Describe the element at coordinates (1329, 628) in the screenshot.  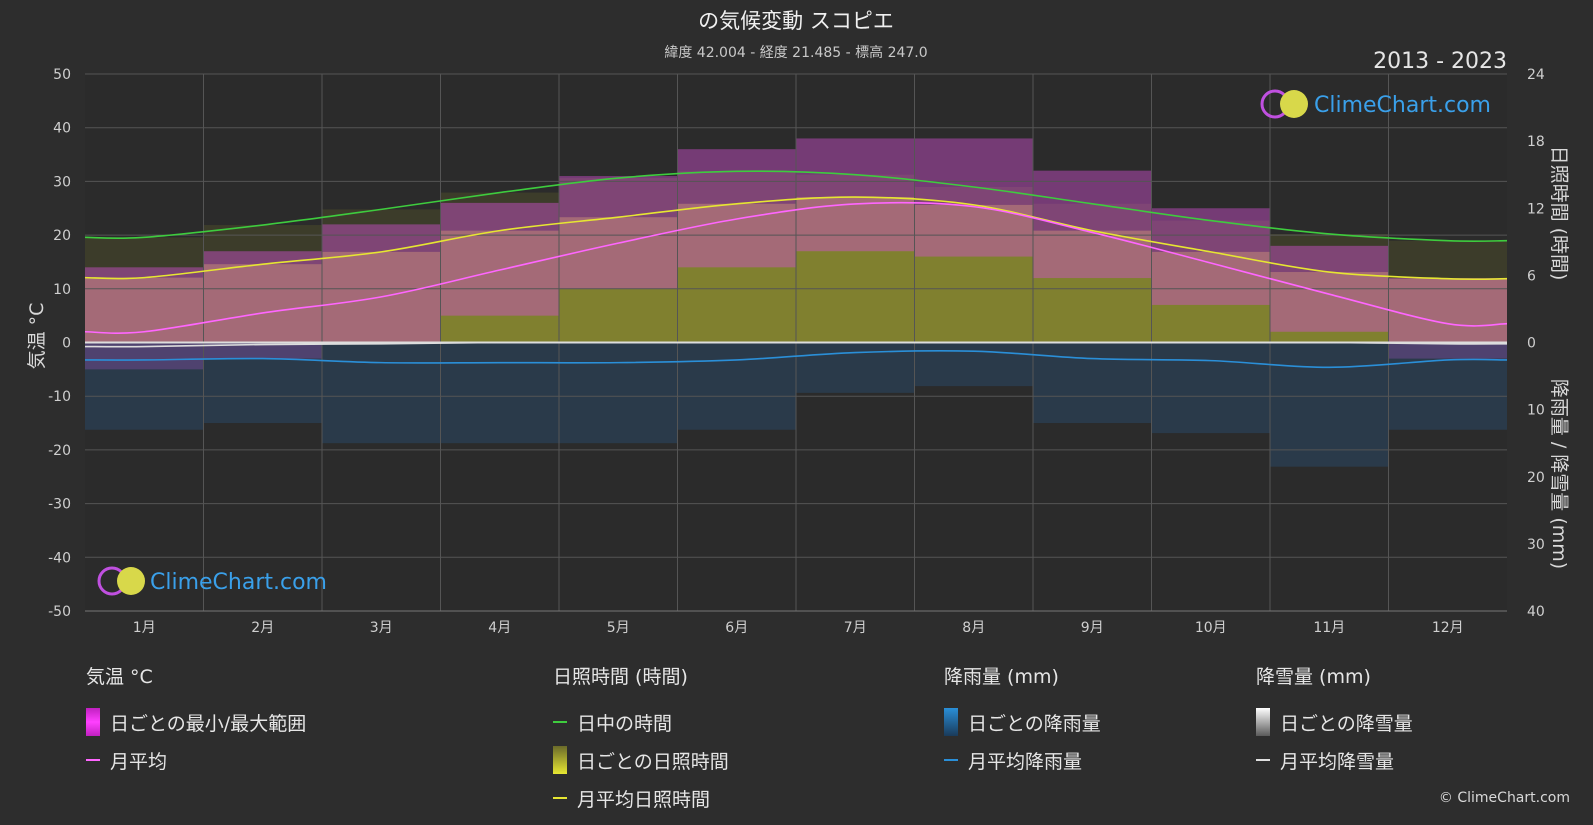
I see `month-tick-label: 11月` at that location.